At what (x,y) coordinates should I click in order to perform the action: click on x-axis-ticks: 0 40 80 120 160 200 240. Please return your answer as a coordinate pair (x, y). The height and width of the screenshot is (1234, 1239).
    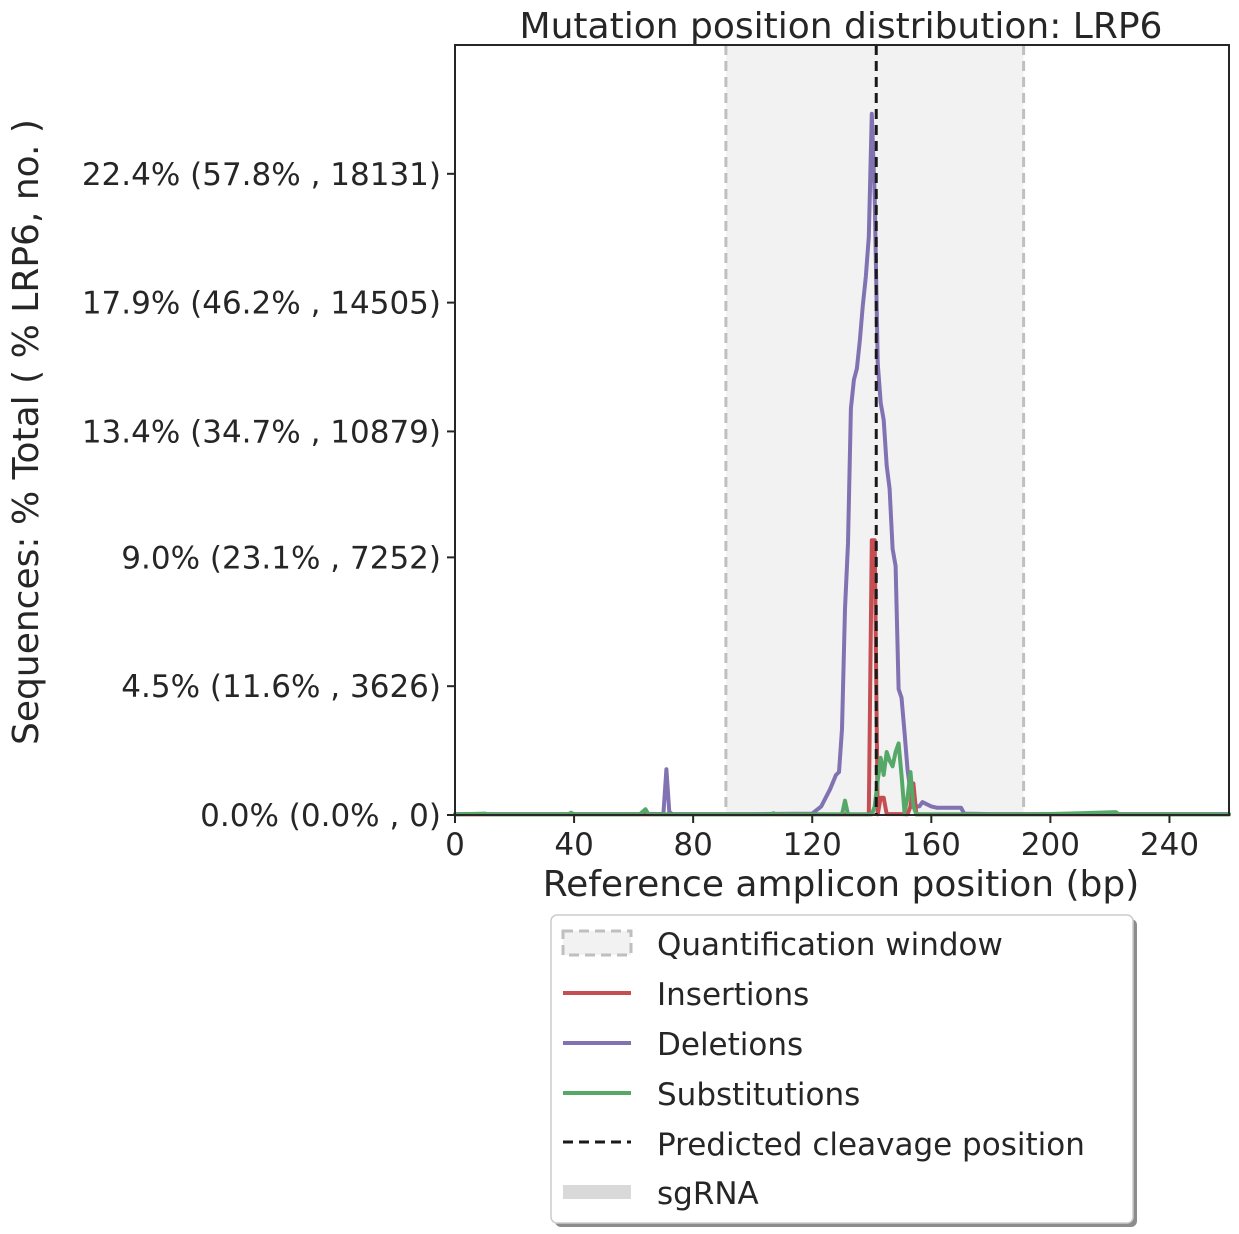
    Looking at the image, I should click on (822, 839).